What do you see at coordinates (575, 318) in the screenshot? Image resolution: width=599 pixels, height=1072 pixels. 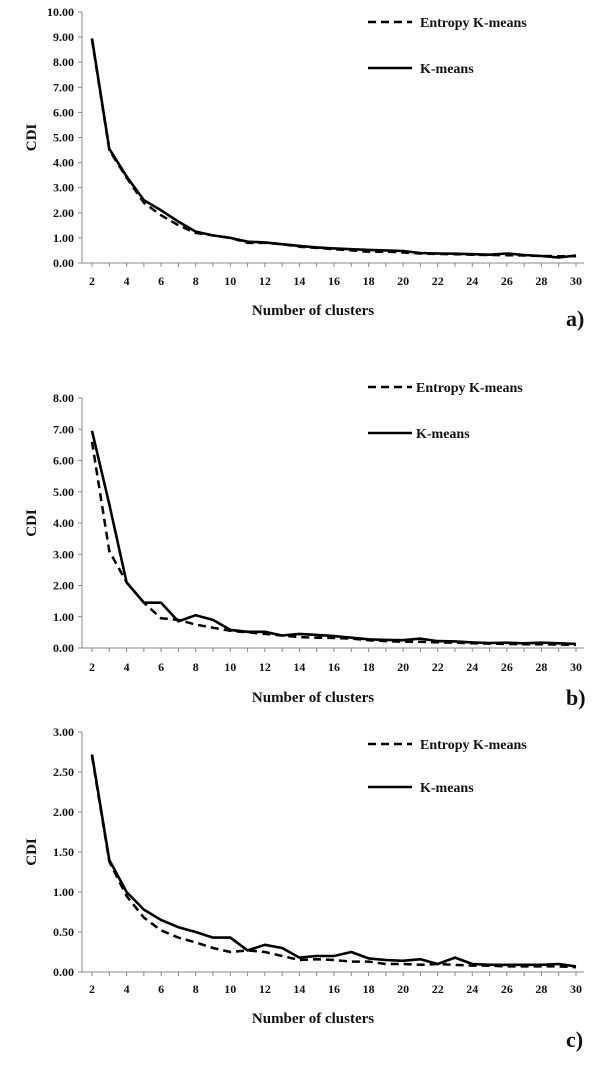 I see `panel-label: a)` at bounding box center [575, 318].